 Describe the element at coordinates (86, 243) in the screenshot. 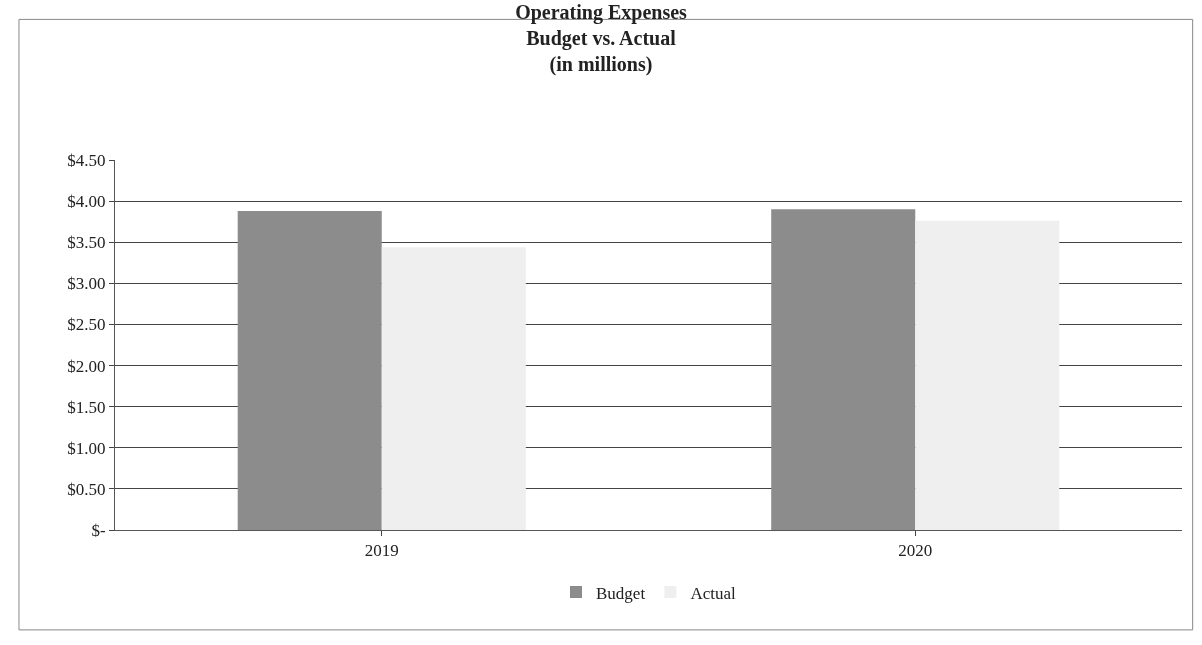

I see `y-tick-label: $3.50` at that location.